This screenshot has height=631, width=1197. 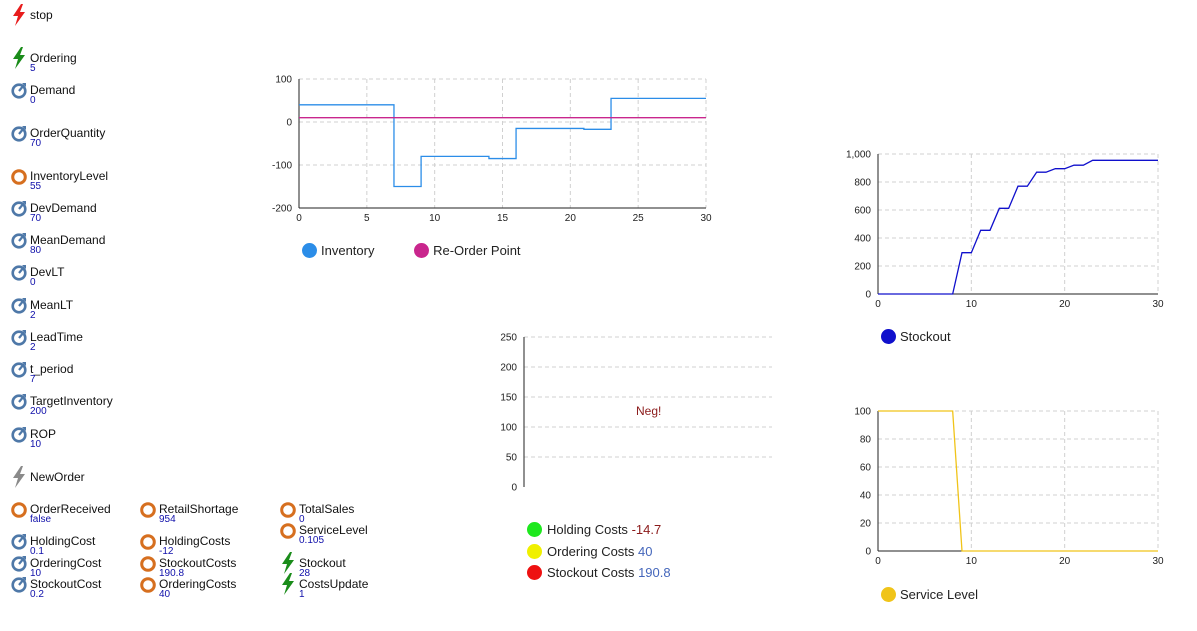 What do you see at coordinates (309, 250) in the screenshot?
I see `legend-dot-inventory` at bounding box center [309, 250].